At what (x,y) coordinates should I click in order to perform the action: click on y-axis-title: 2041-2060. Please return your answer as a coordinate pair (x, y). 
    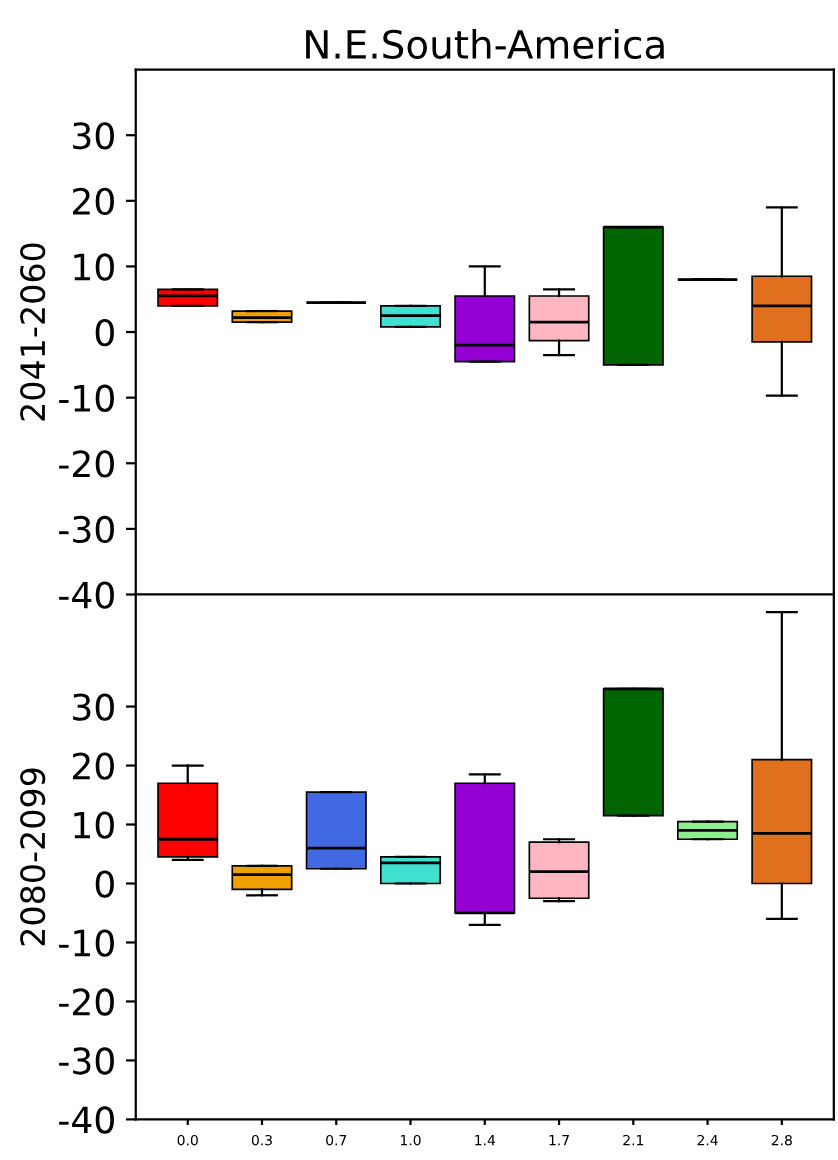
    Looking at the image, I should click on (33, 332).